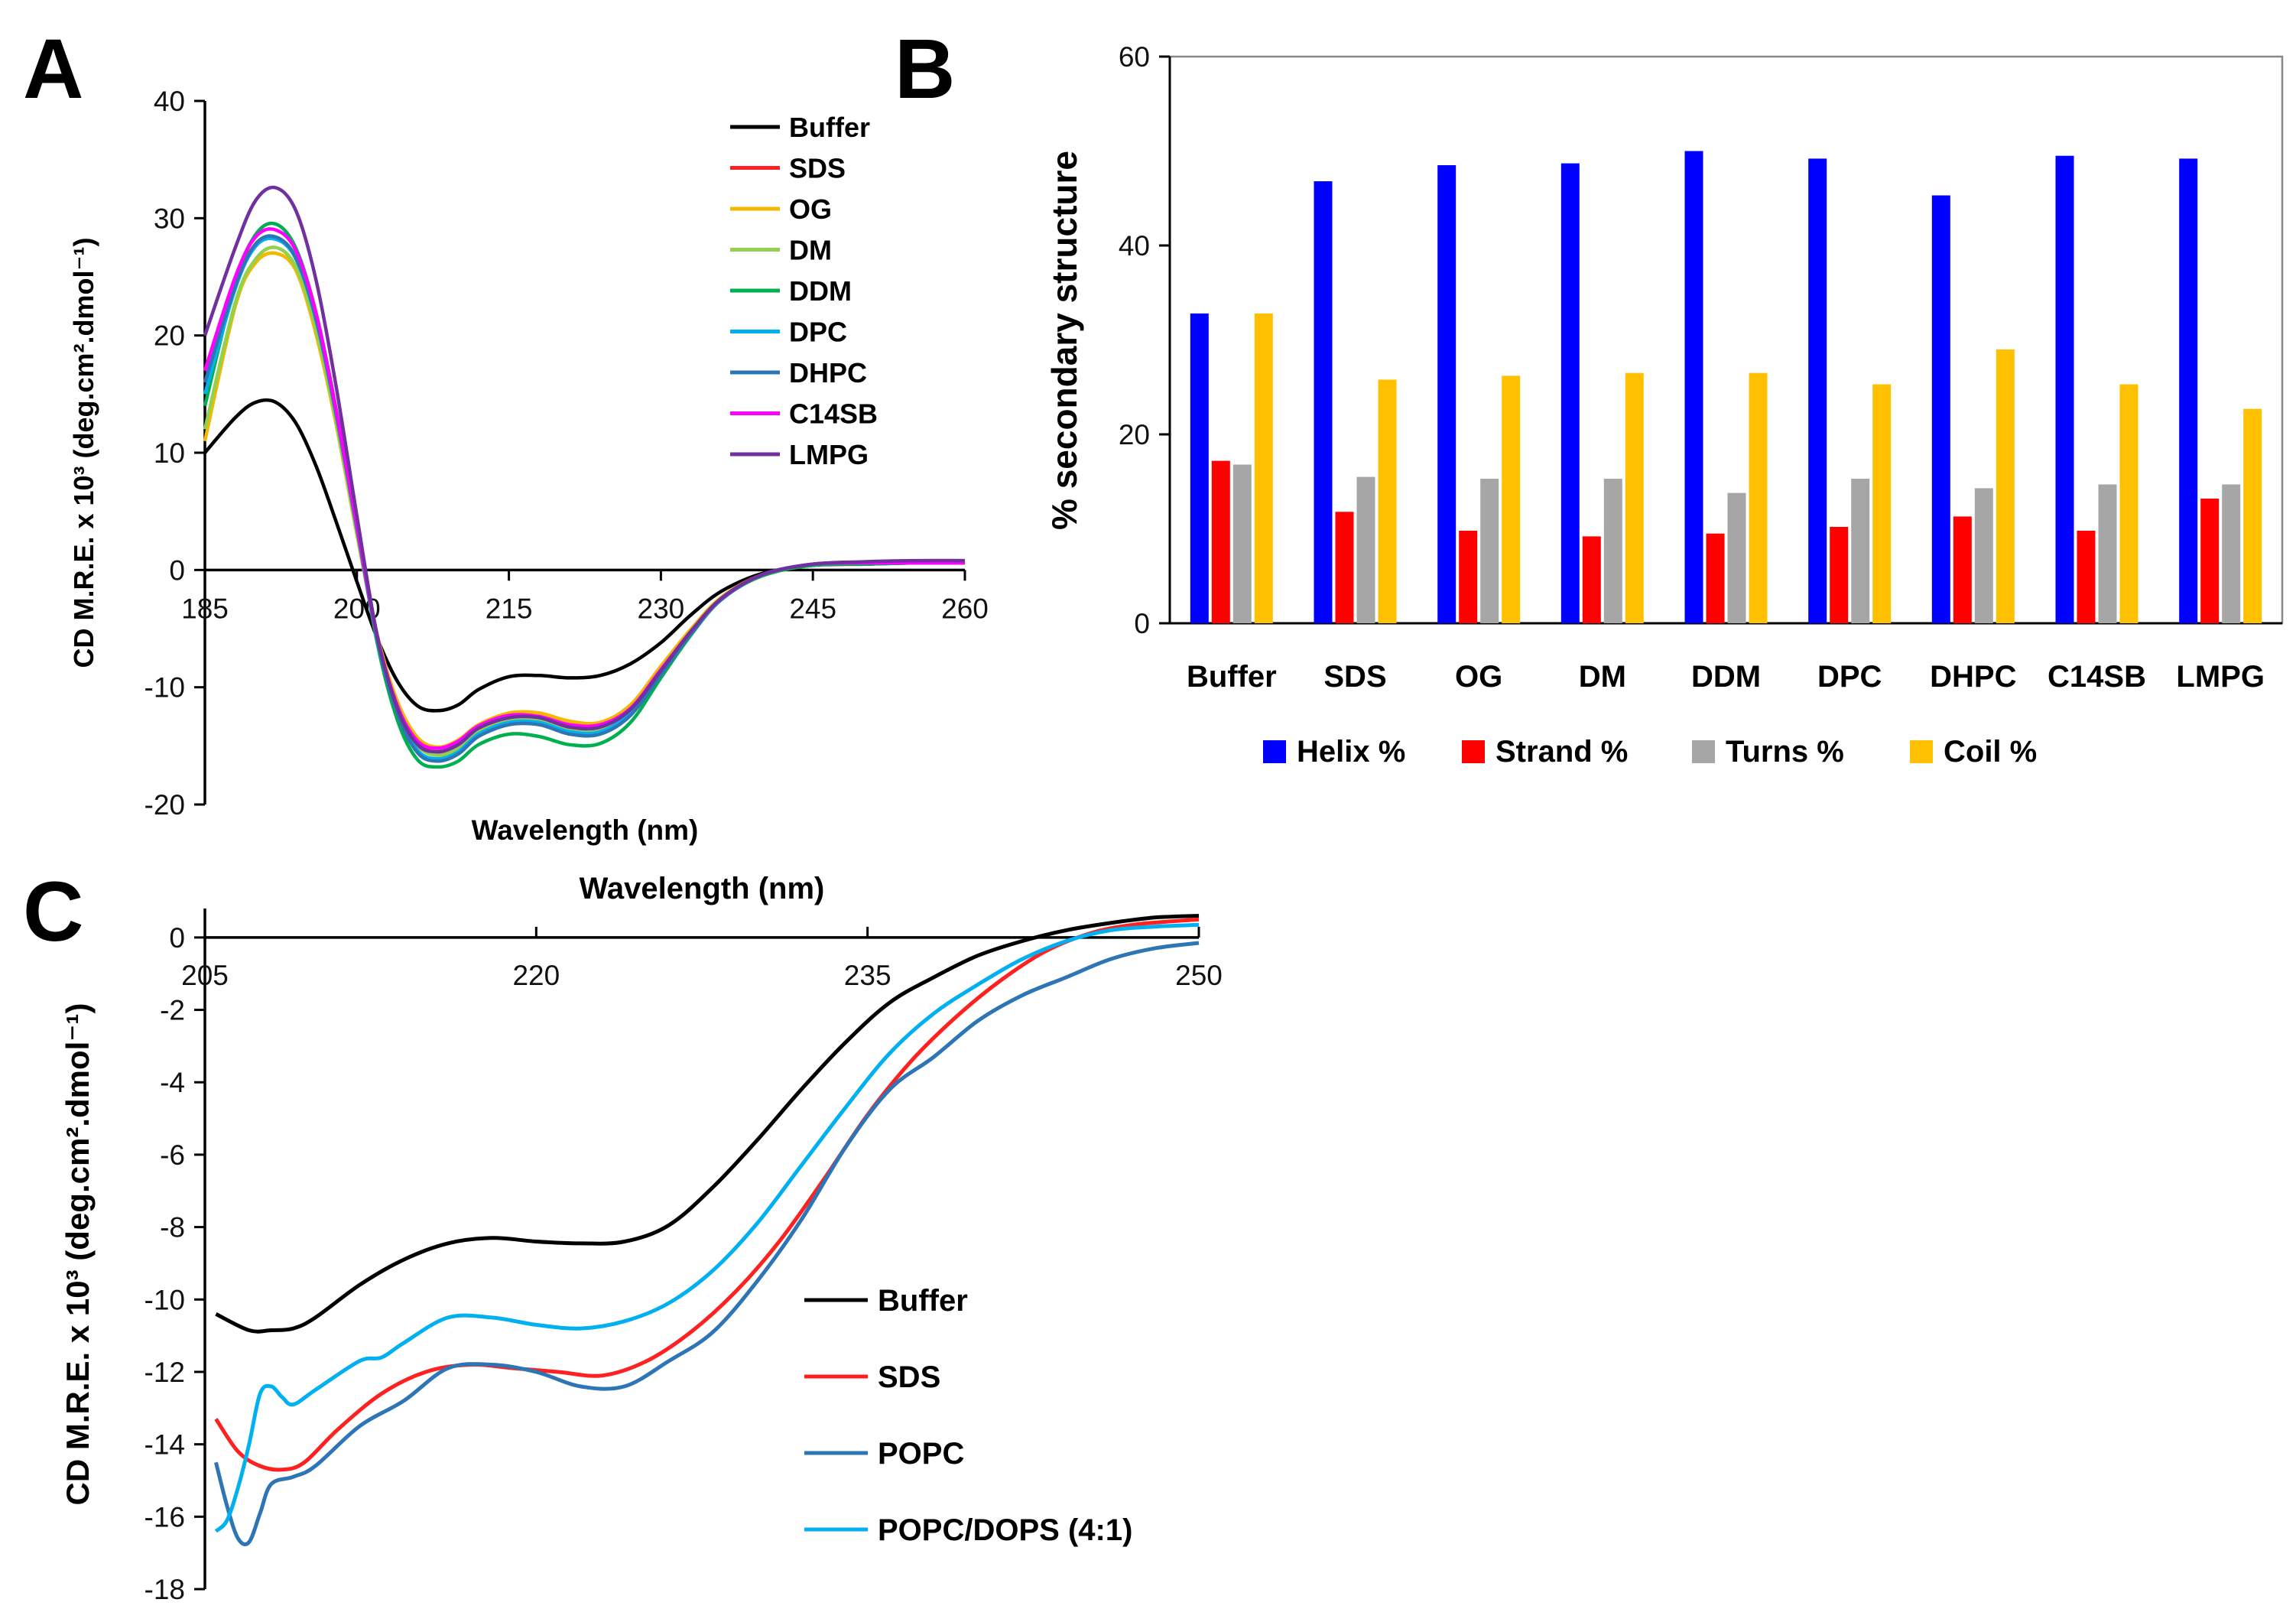 The image size is (2296, 1622). What do you see at coordinates (205, 976) in the screenshot?
I see `x-tick-label: 205` at bounding box center [205, 976].